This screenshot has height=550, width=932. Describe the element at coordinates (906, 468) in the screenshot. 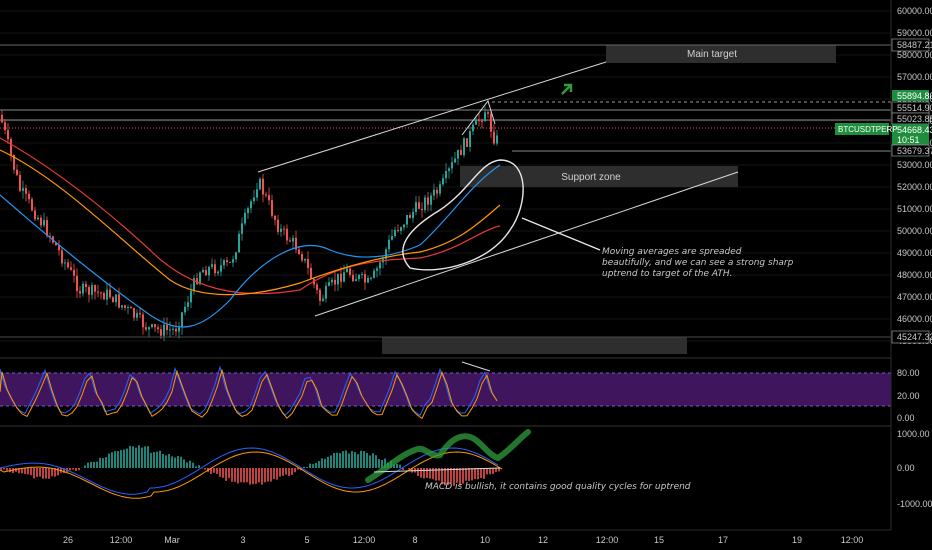

I see `svg-text: 0.00` at that location.